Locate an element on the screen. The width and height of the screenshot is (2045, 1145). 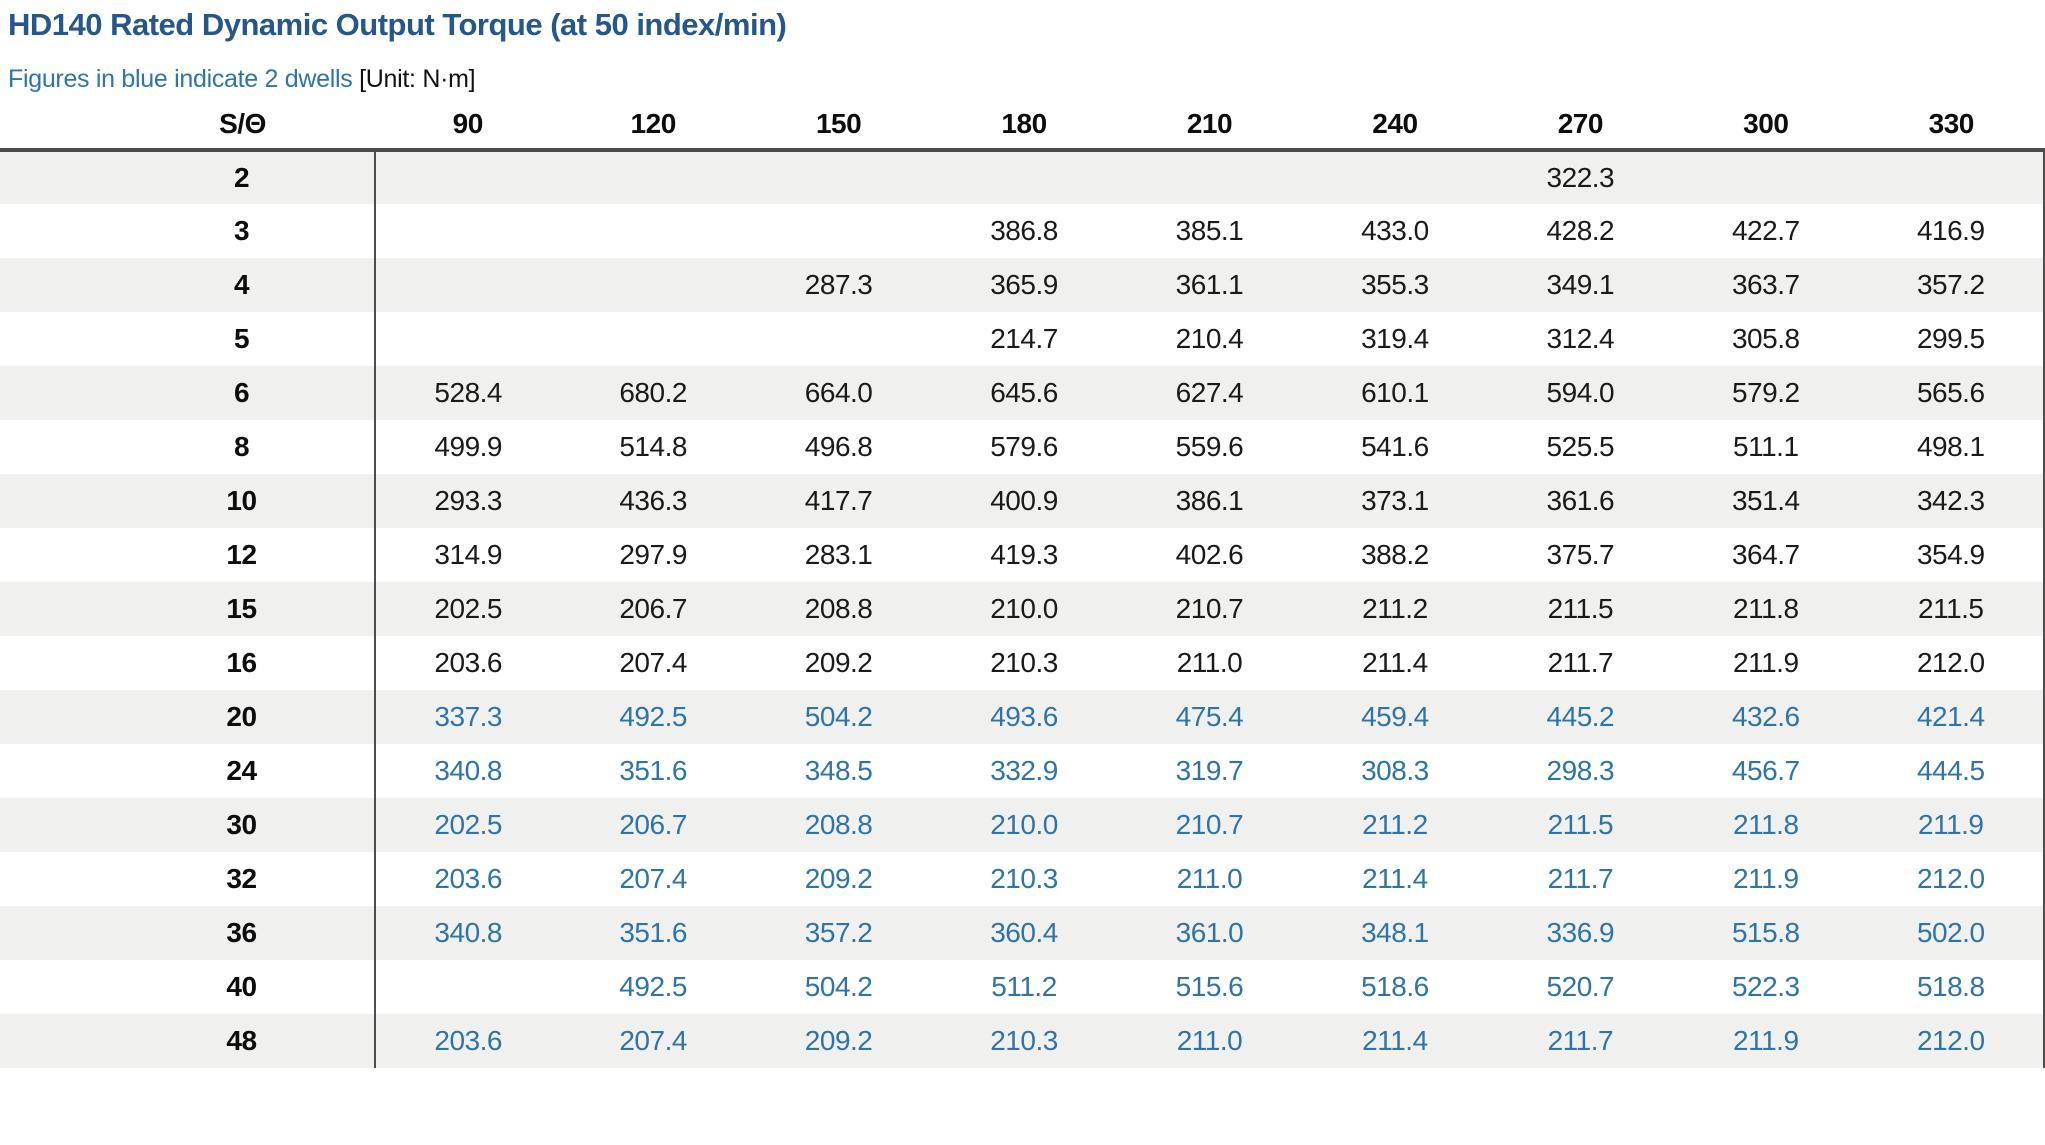
torque-cell: 493.6 is located at coordinates (1024, 716).